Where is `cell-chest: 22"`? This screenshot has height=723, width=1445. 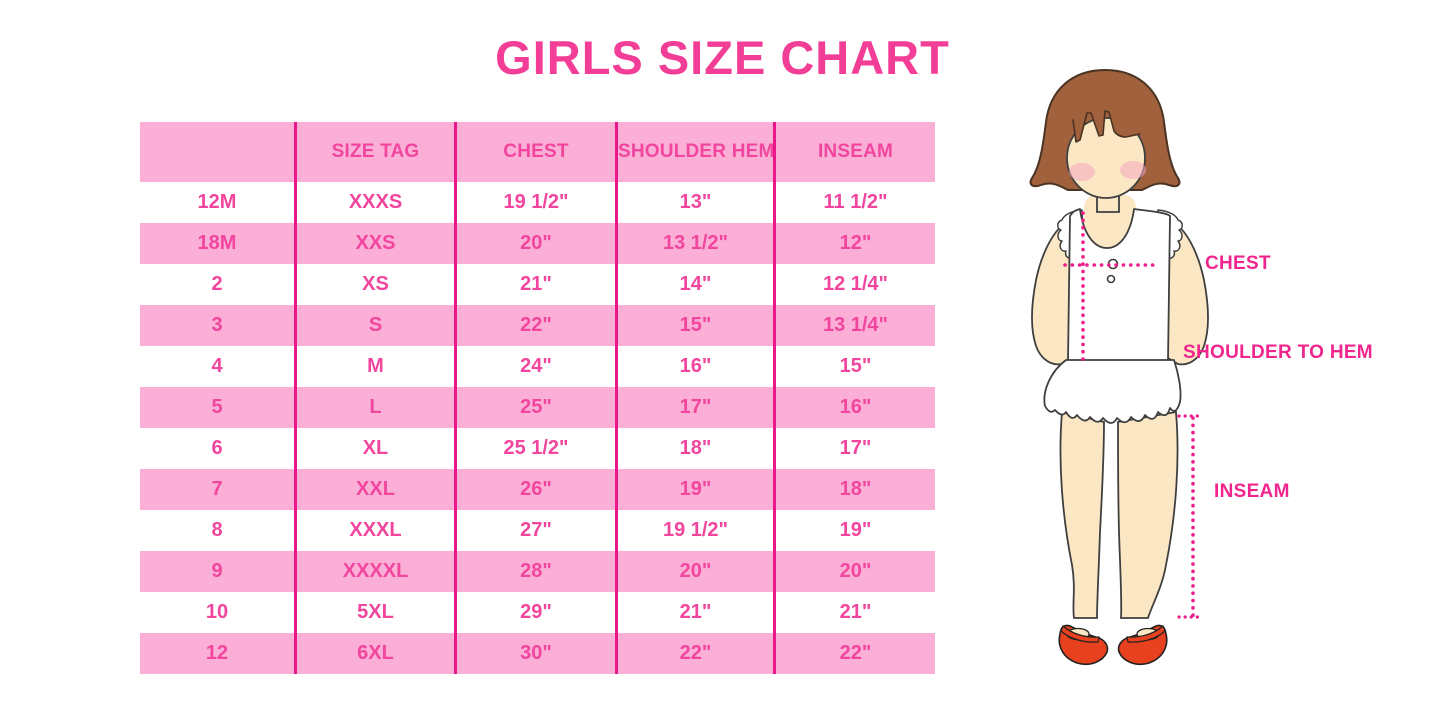
cell-chest: 22" is located at coordinates (537, 325).